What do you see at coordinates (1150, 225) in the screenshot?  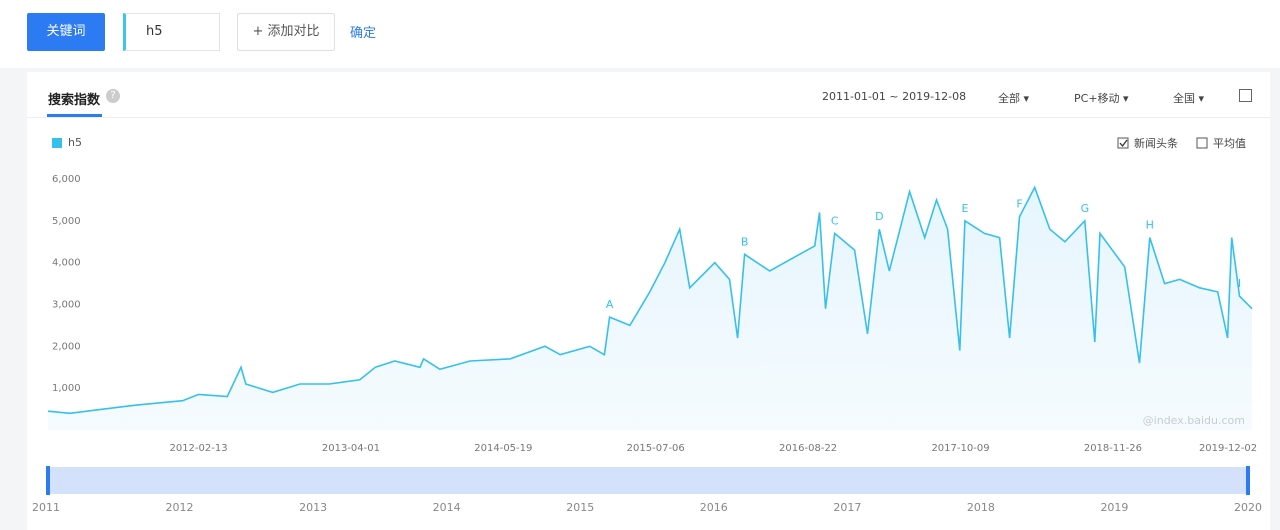 I see `annotation: H` at bounding box center [1150, 225].